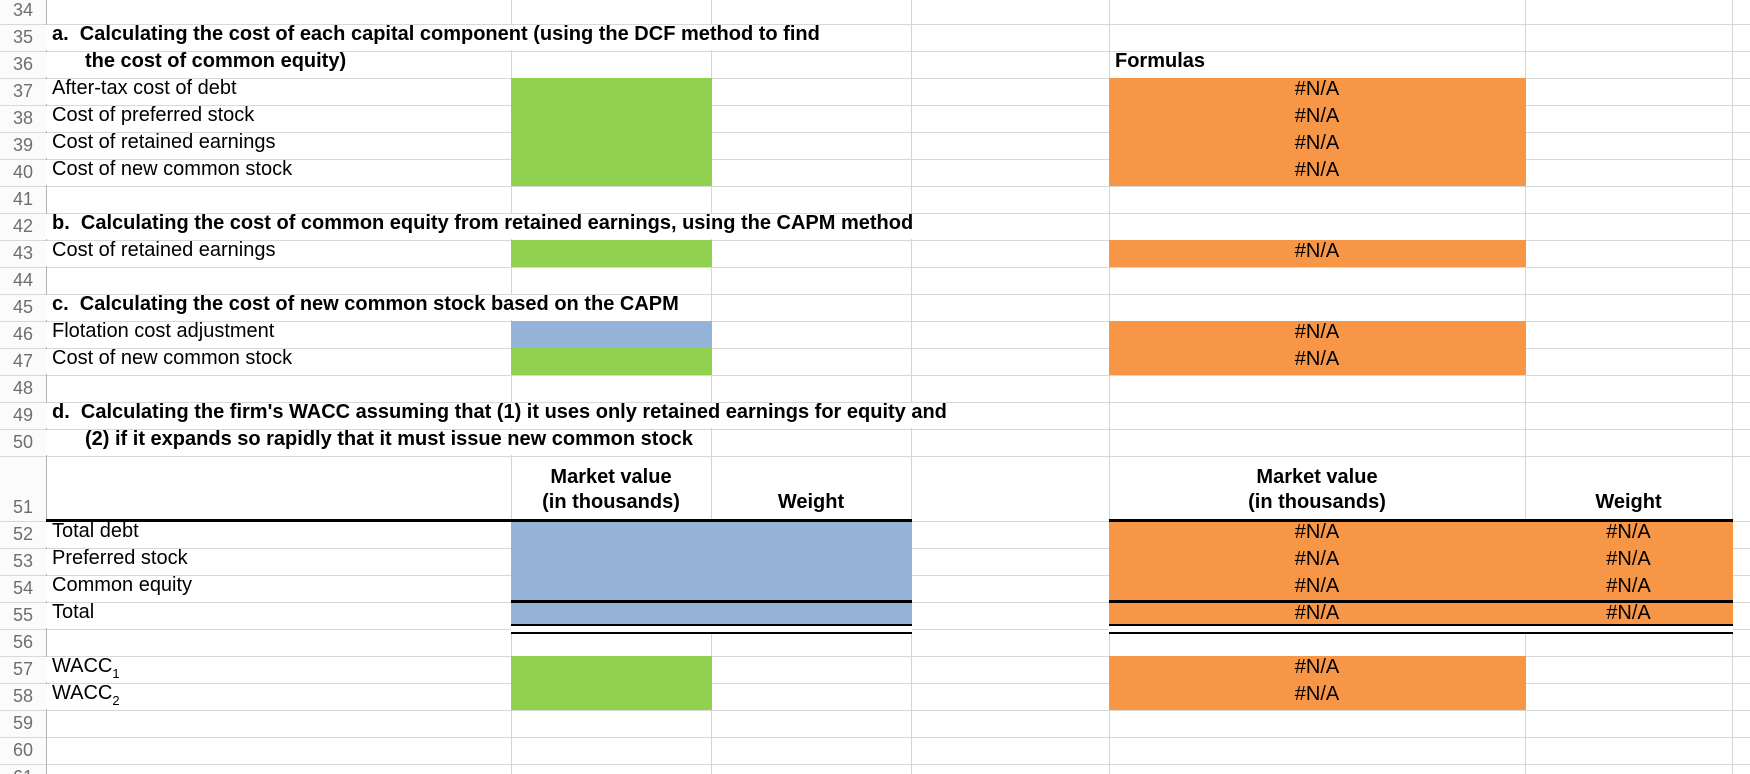 Image resolution: width=1750 pixels, height=774 pixels. What do you see at coordinates (23, 36) in the screenshot?
I see `row-header-35: 35` at bounding box center [23, 36].